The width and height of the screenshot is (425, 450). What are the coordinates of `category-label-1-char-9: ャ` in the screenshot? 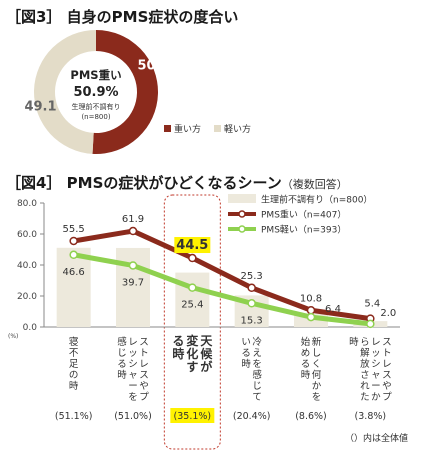 It's located at (133, 375).